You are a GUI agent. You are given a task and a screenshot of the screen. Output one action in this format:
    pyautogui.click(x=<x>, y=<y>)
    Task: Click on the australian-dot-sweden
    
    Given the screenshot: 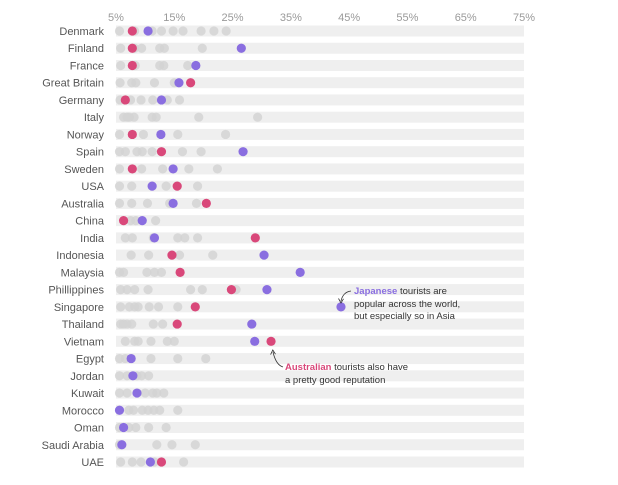 What is the action you would take?
    pyautogui.click(x=132, y=169)
    